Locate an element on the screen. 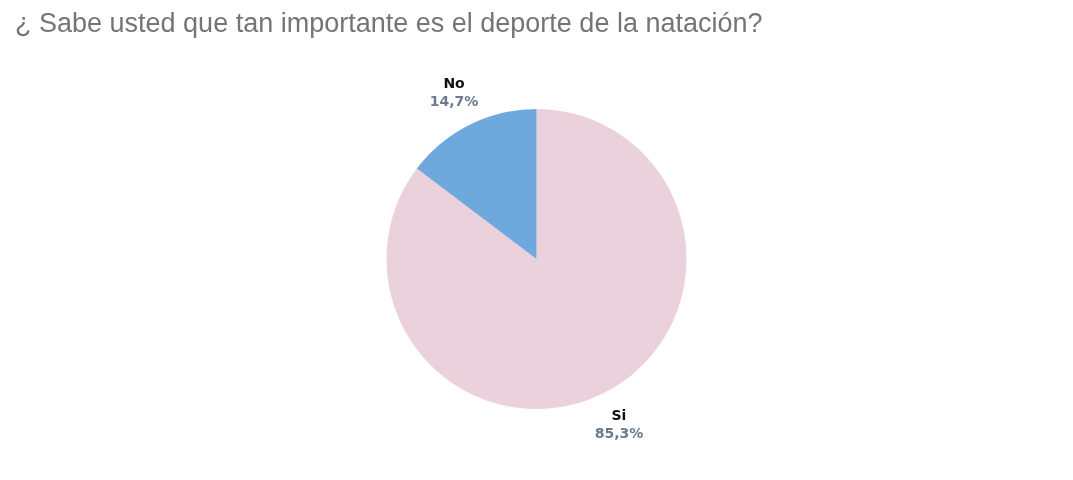 The height and width of the screenshot is (480, 1073). chart-title: ¿ Sabe usted que tan importante es el deporte de la natación? is located at coordinates (389, 23).